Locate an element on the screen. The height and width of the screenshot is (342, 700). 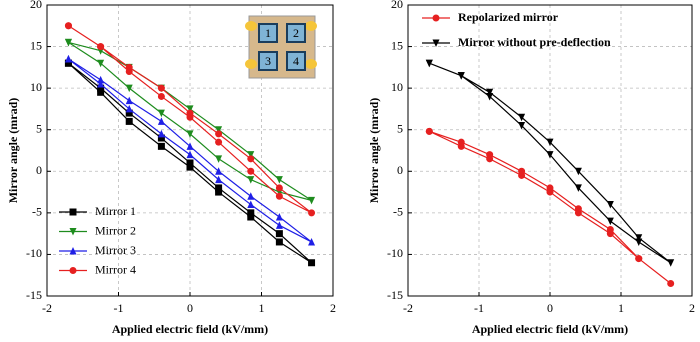
x-tick-label: 0 is located at coordinates (190, 308).